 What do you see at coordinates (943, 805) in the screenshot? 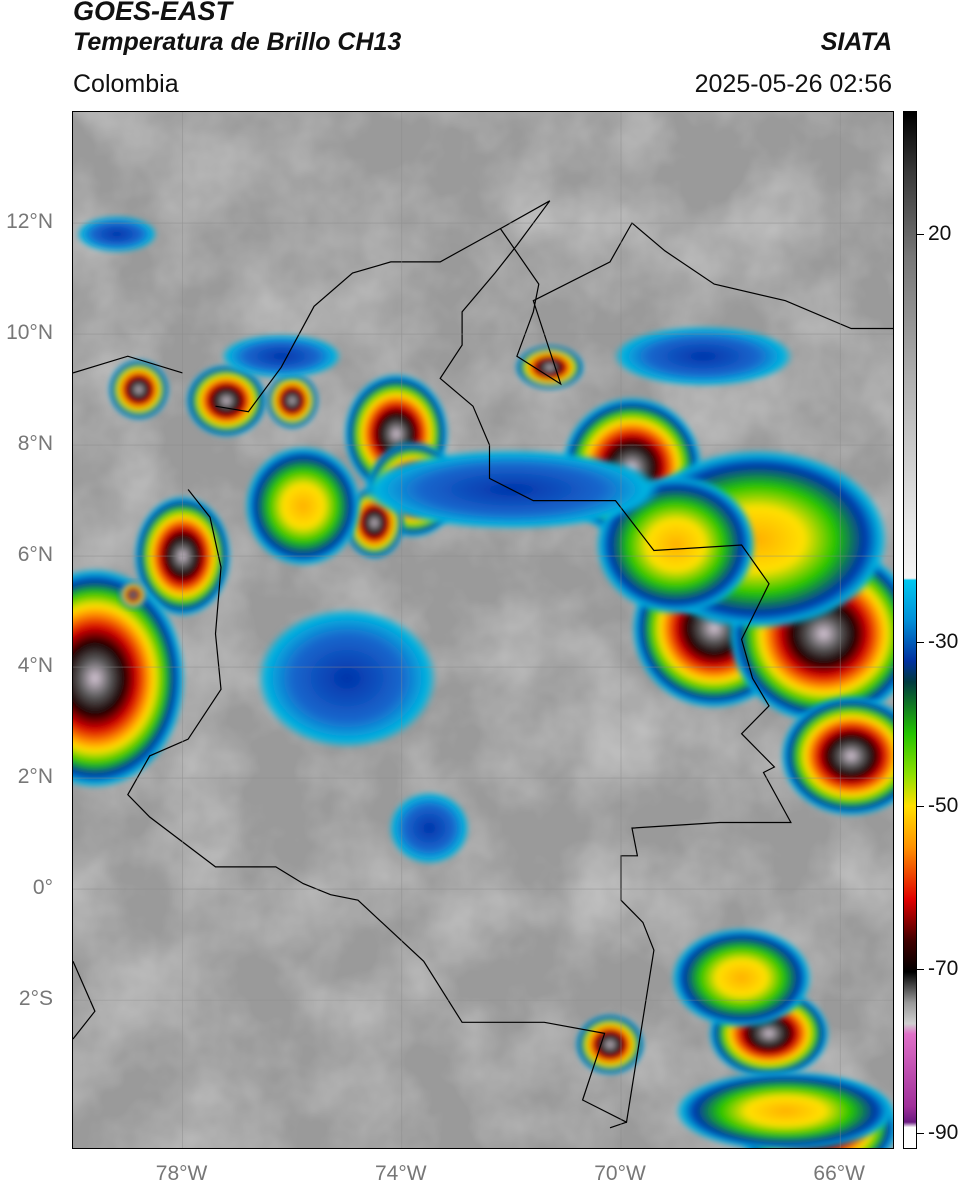
I see `colorbar-tick-label: -50` at bounding box center [943, 805].